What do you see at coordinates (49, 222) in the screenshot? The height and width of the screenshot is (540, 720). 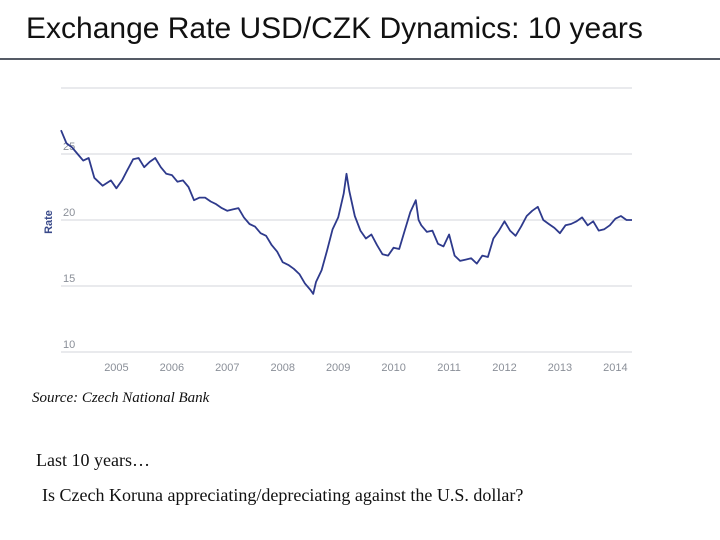 I see `y-axis-title: Rate` at bounding box center [49, 222].